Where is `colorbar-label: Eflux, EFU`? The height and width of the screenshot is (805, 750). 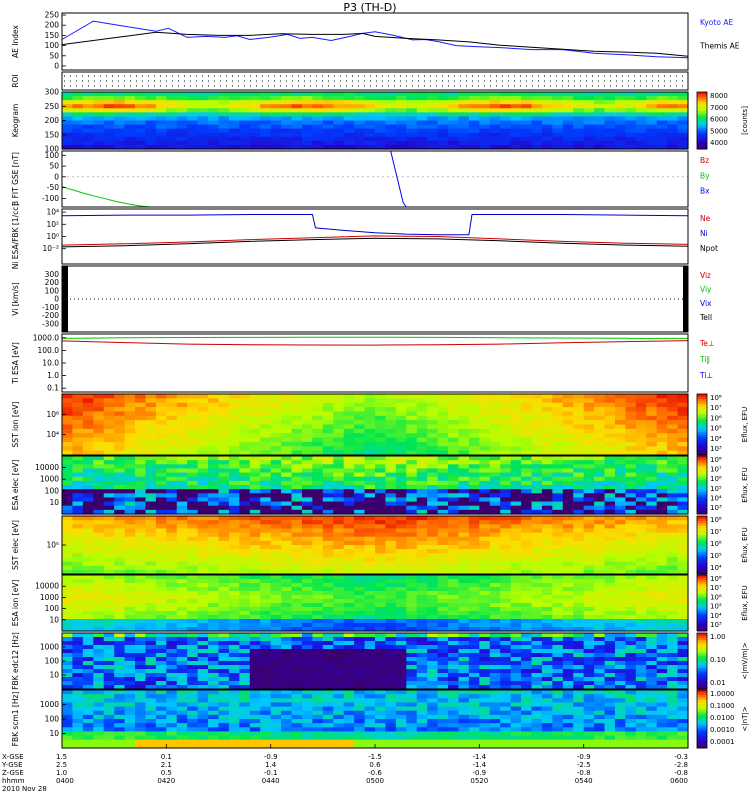 colorbar-label: Eflux, EFU is located at coordinates (745, 544).